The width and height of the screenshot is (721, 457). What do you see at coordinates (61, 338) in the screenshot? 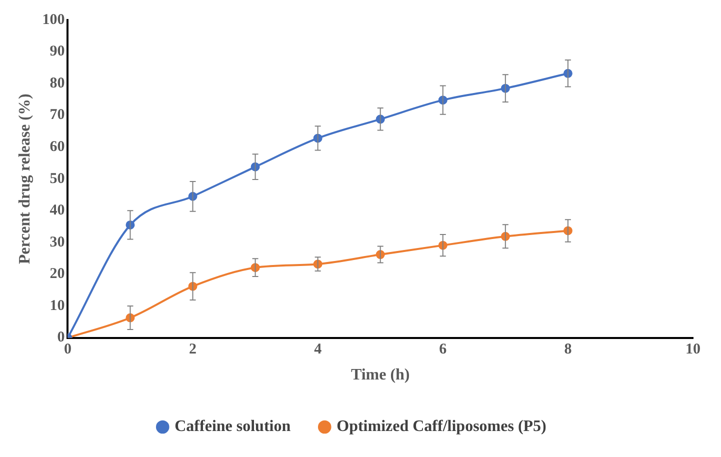
I see `y-tick-label: 0` at bounding box center [61, 338].